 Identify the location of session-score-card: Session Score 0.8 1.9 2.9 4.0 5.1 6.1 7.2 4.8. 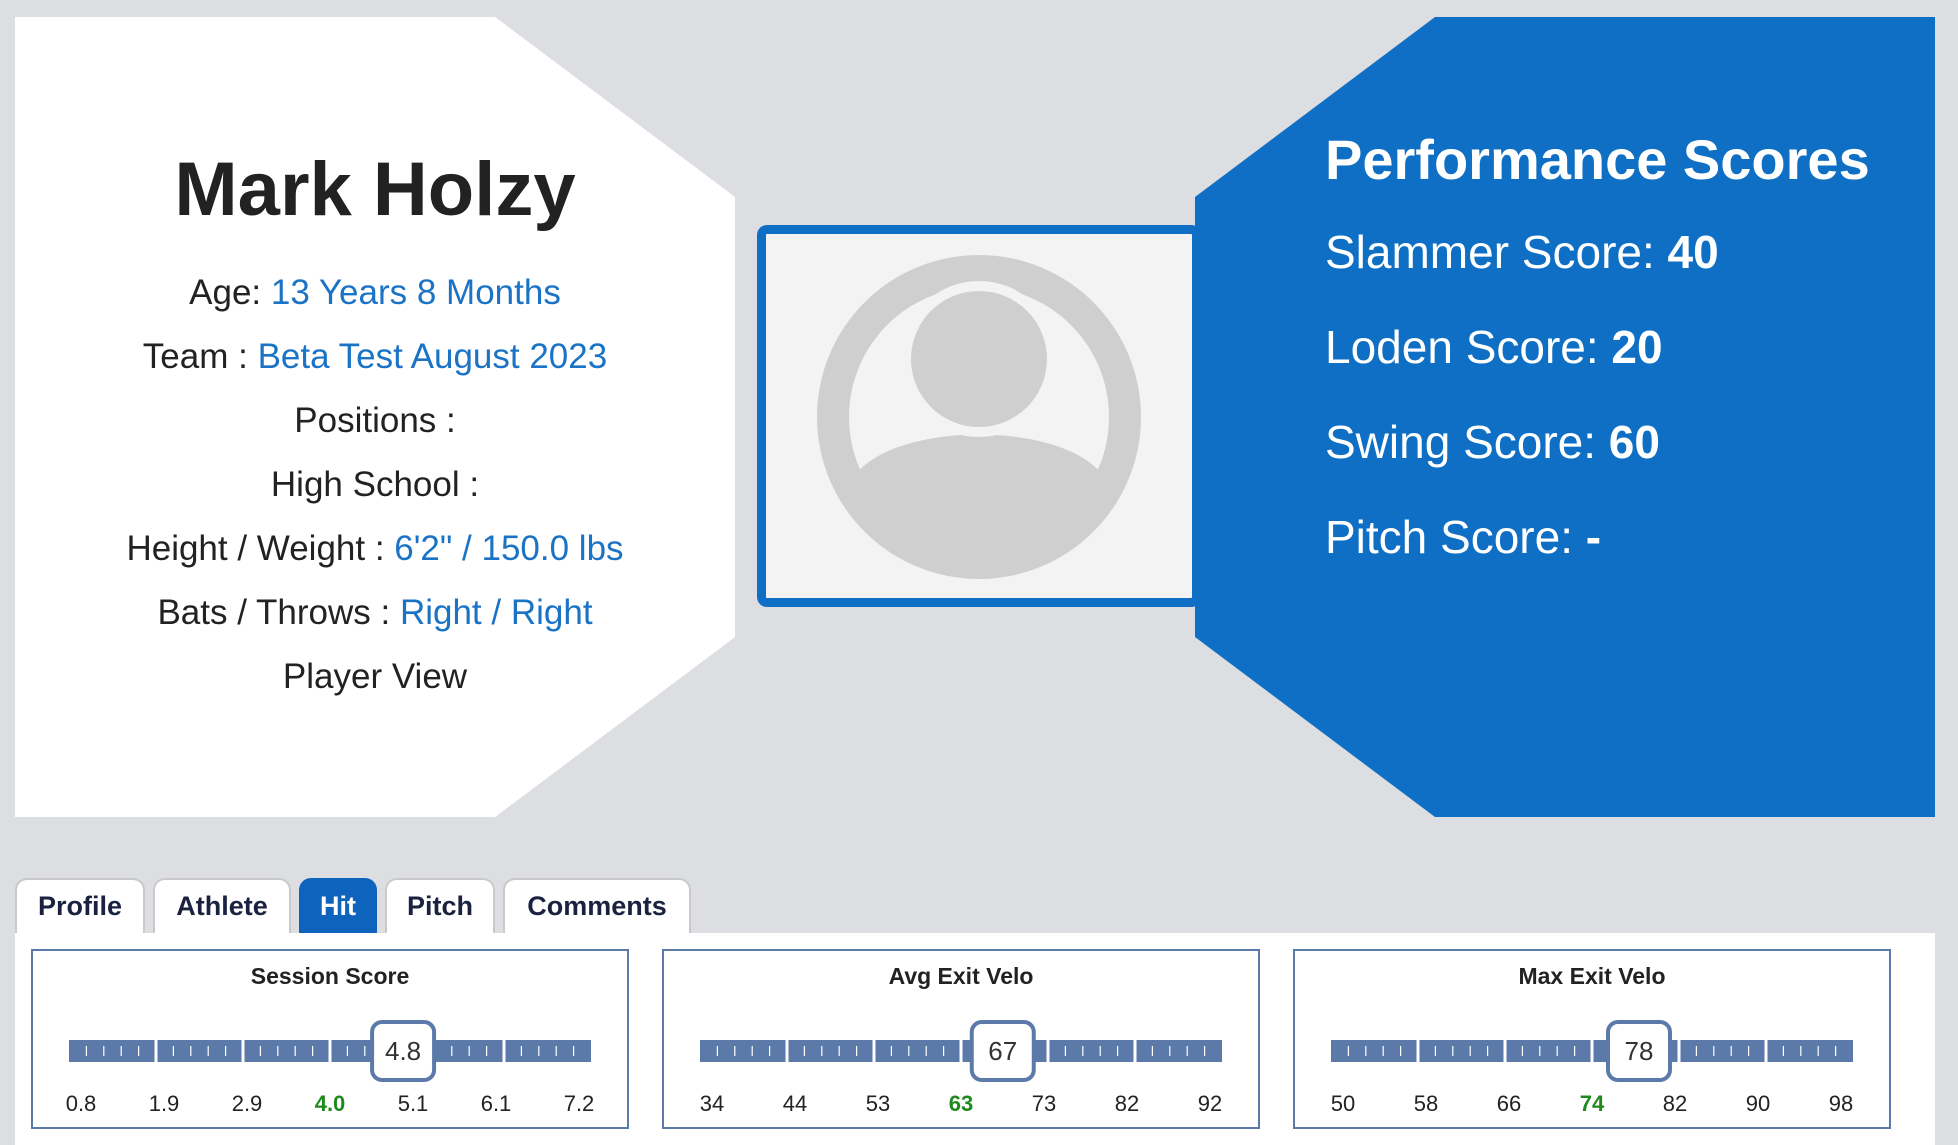
(330, 1039).